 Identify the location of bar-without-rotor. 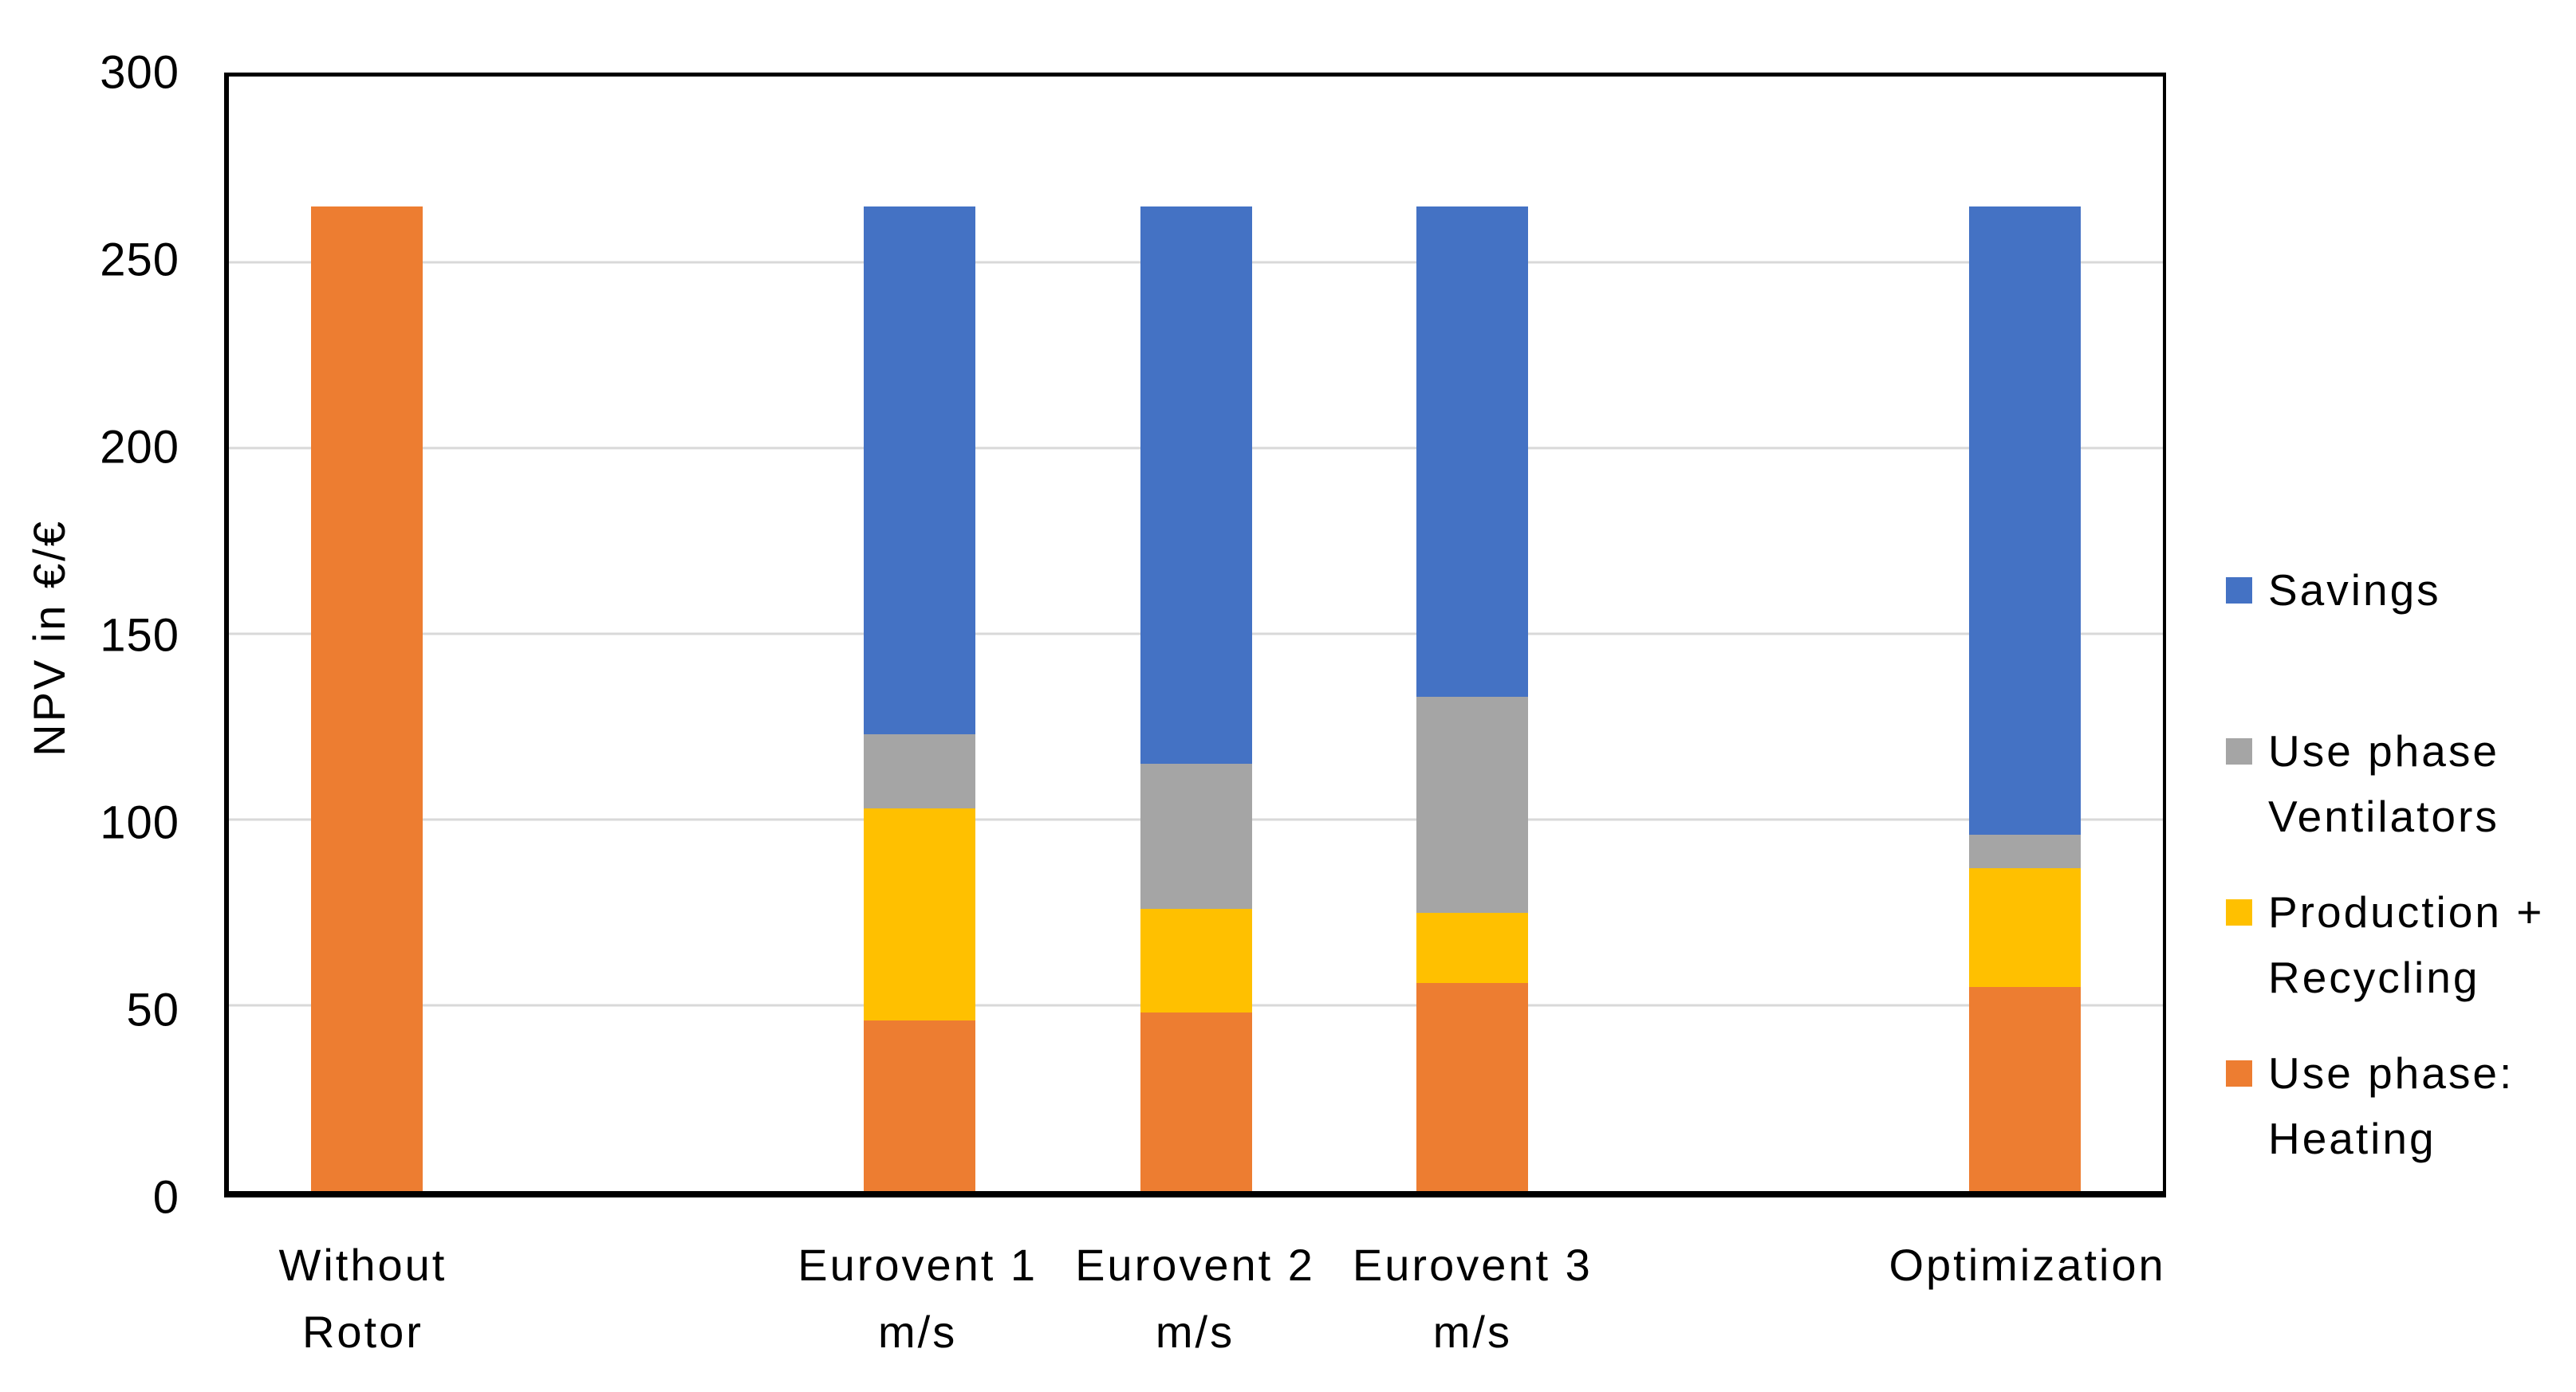
(367, 634).